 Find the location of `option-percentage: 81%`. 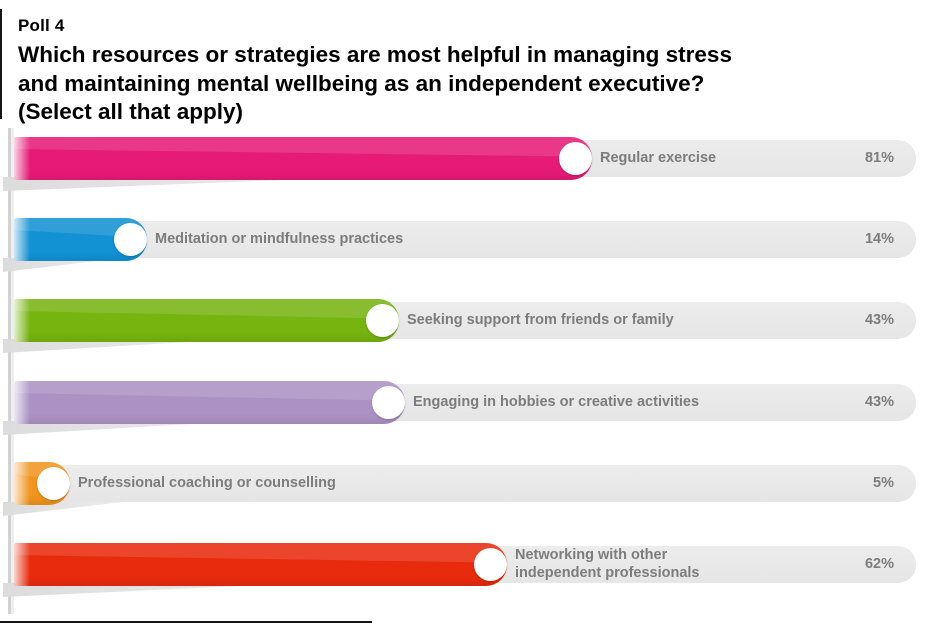

option-percentage: 81% is located at coordinates (879, 158).